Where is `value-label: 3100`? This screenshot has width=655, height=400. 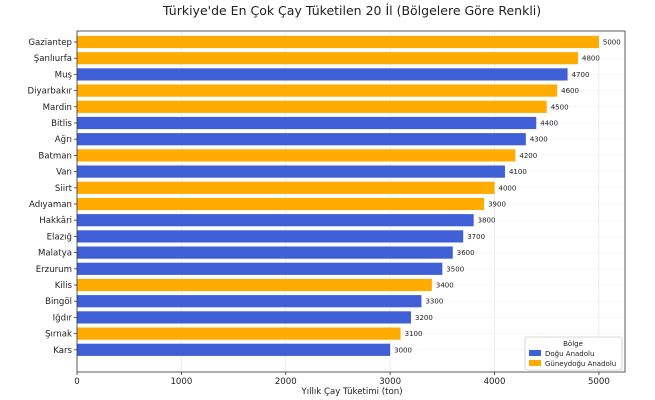 value-label: 3100 is located at coordinates (414, 334).